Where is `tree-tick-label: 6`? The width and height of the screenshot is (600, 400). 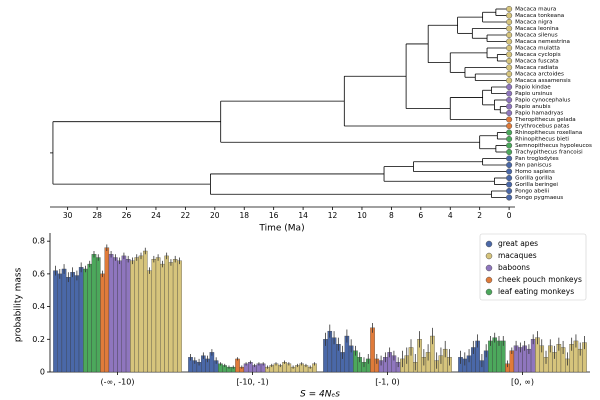
tree-tick-label: 6 is located at coordinates (420, 215).